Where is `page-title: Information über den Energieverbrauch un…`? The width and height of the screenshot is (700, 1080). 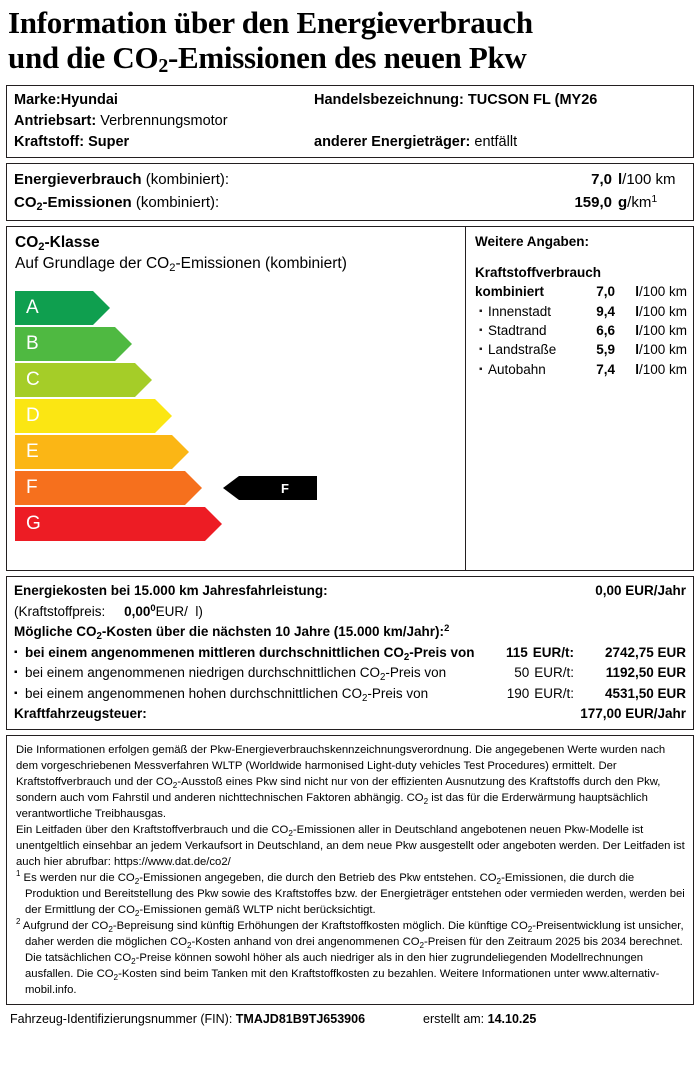
page-title: Information über den Energieverbrauch un… is located at coordinates (351, 41).